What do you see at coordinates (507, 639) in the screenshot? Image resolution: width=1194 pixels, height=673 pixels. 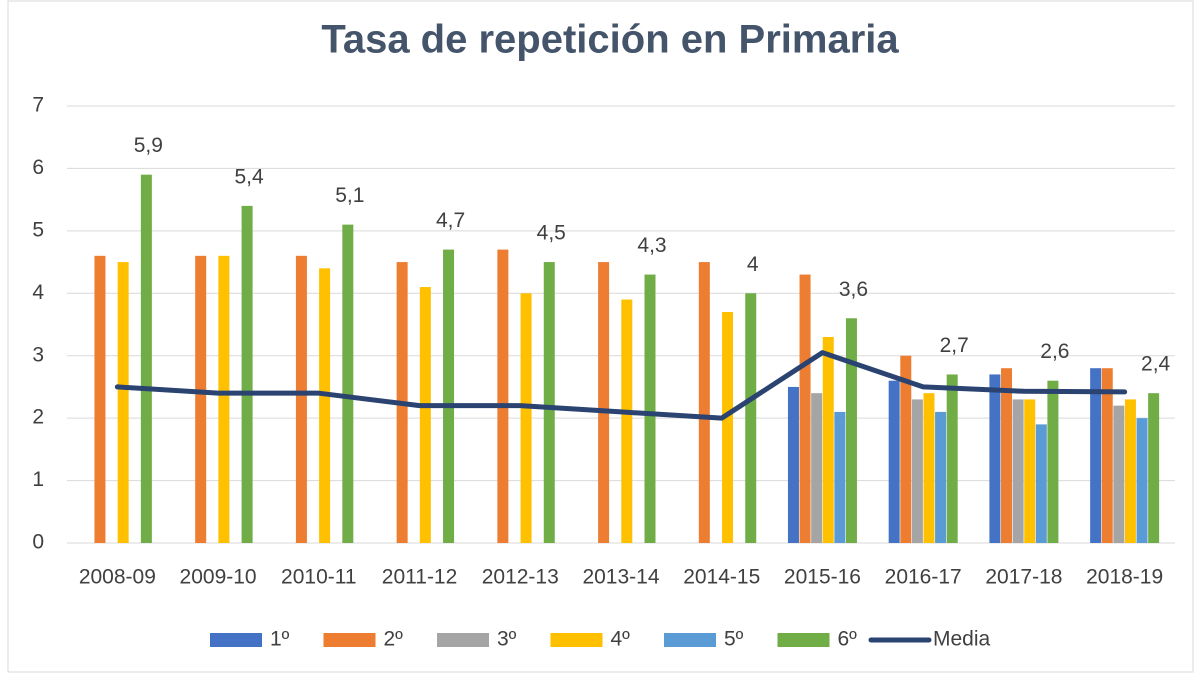 I see `legend-label: 3º` at bounding box center [507, 639].